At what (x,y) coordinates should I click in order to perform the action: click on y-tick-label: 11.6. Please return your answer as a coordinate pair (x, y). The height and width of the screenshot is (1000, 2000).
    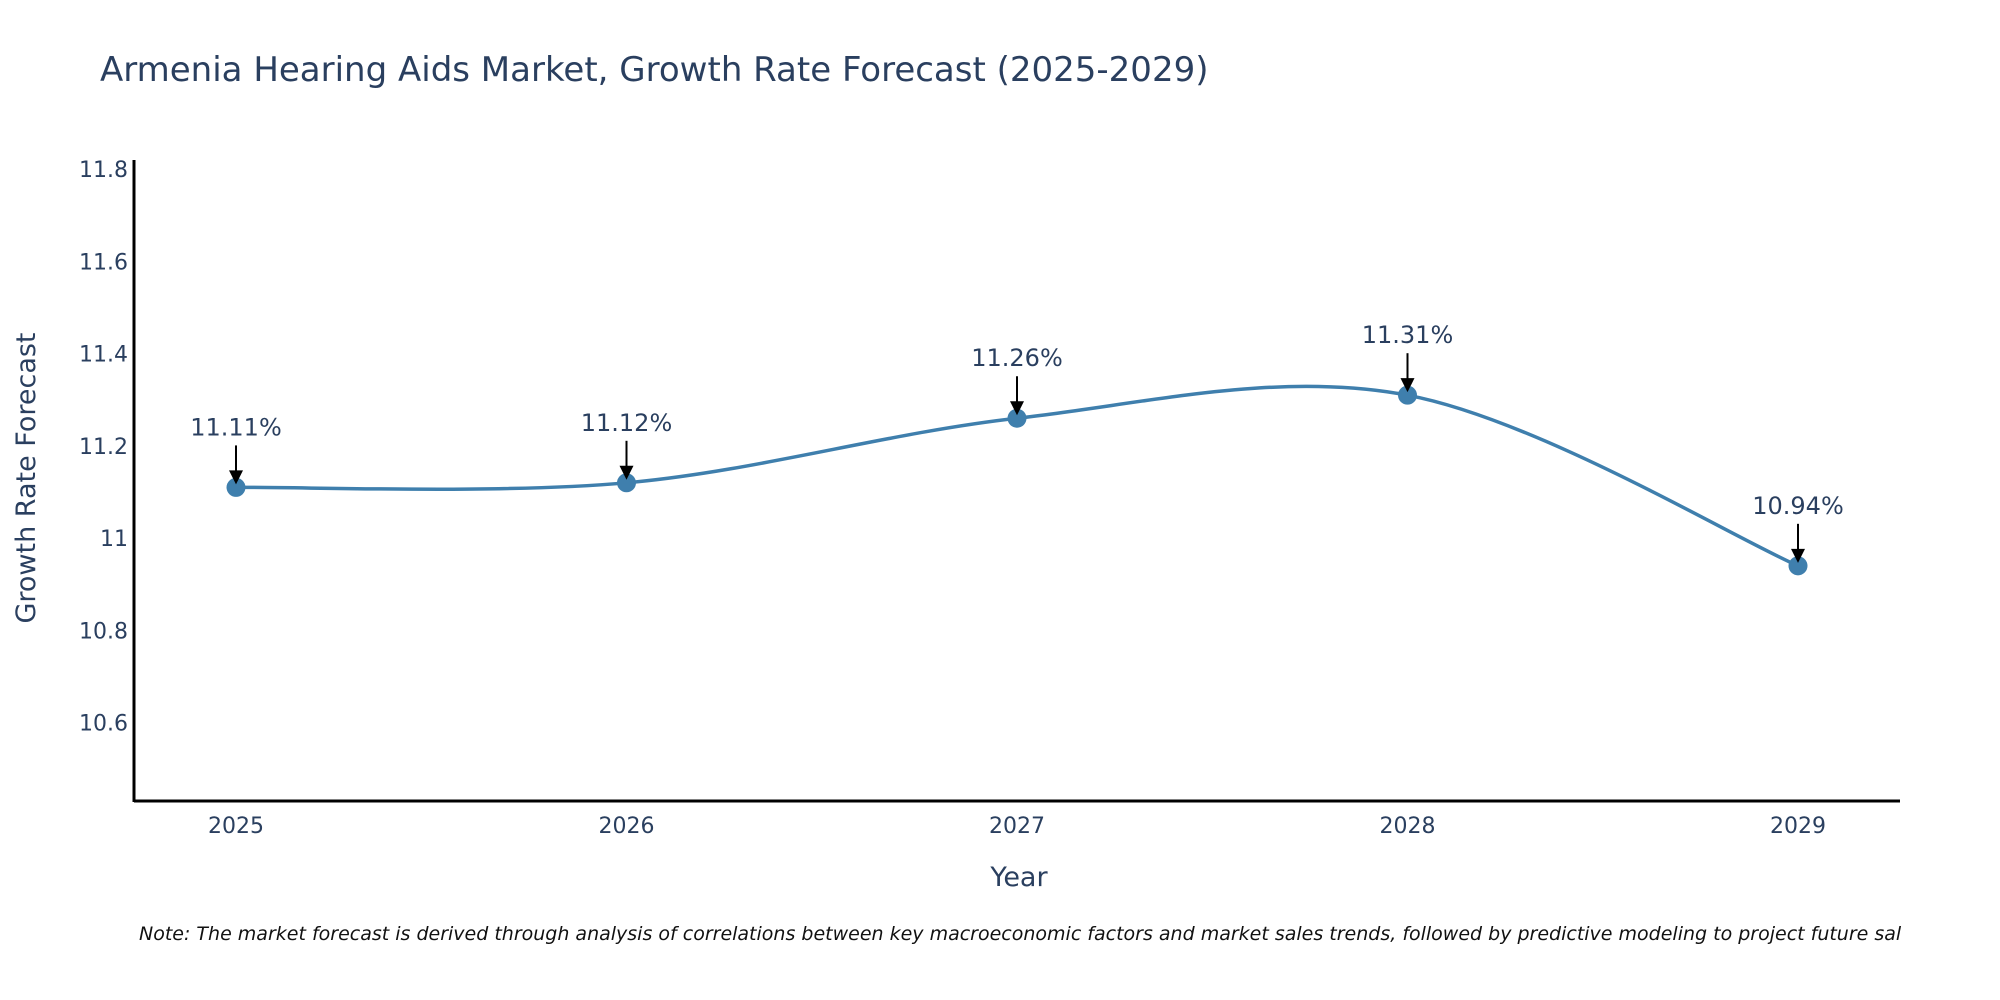
    Looking at the image, I should click on (103, 262).